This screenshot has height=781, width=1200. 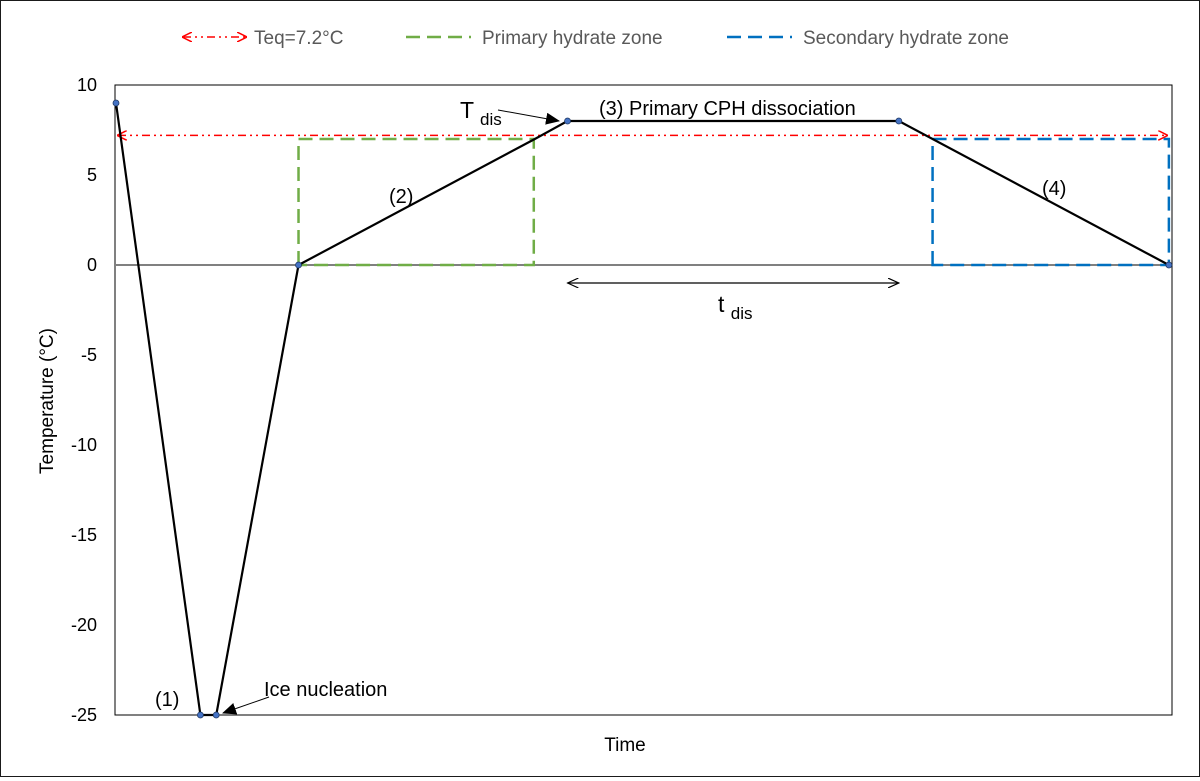 I want to click on y-tick-label: 0, so click(x=92, y=265).